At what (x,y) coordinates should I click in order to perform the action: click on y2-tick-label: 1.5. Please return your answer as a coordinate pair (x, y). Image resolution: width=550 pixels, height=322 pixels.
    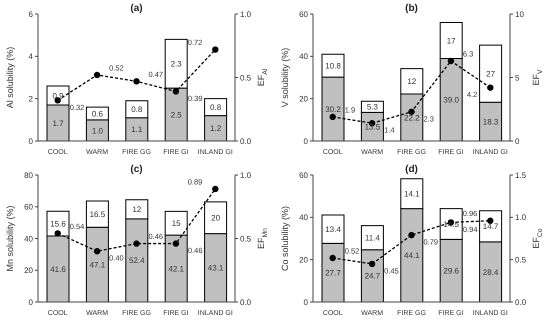
    Looking at the image, I should click on (521, 175).